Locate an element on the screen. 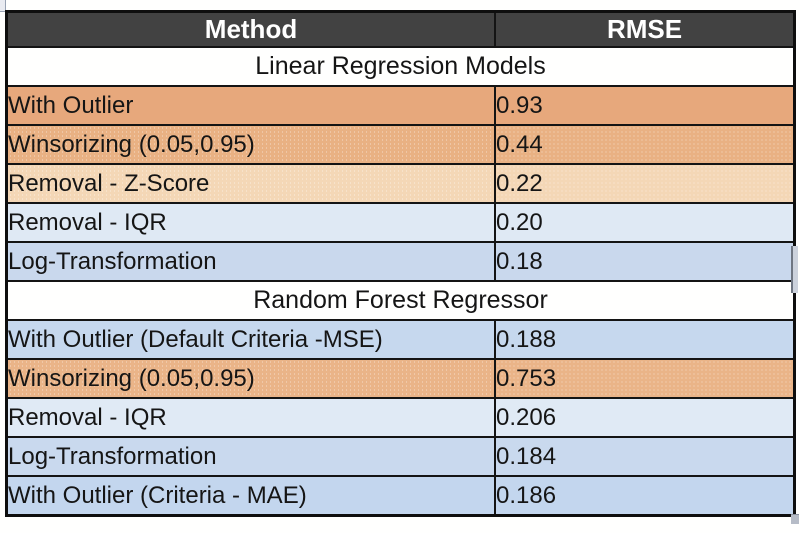 The width and height of the screenshot is (800, 533). method-cell: With Outlier (Default Criteria -MSE) is located at coordinates (250, 339).